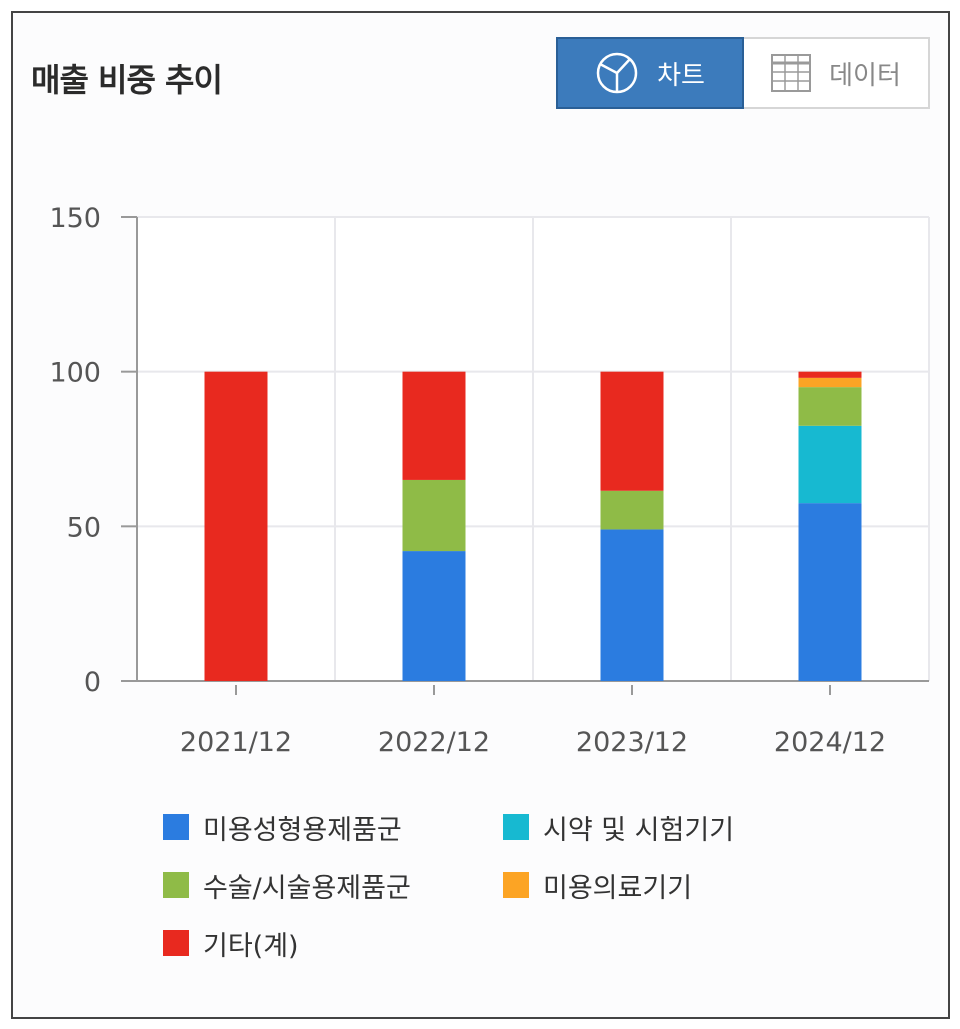 The width and height of the screenshot is (960, 1029). Describe the element at coordinates (84, 527) in the screenshot. I see `y-tick-label: 50` at that location.